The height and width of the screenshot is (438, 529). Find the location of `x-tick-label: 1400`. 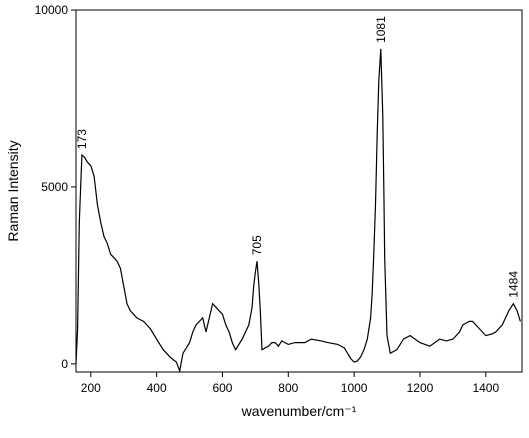

x-tick-label: 1400 is located at coordinates (485, 388).